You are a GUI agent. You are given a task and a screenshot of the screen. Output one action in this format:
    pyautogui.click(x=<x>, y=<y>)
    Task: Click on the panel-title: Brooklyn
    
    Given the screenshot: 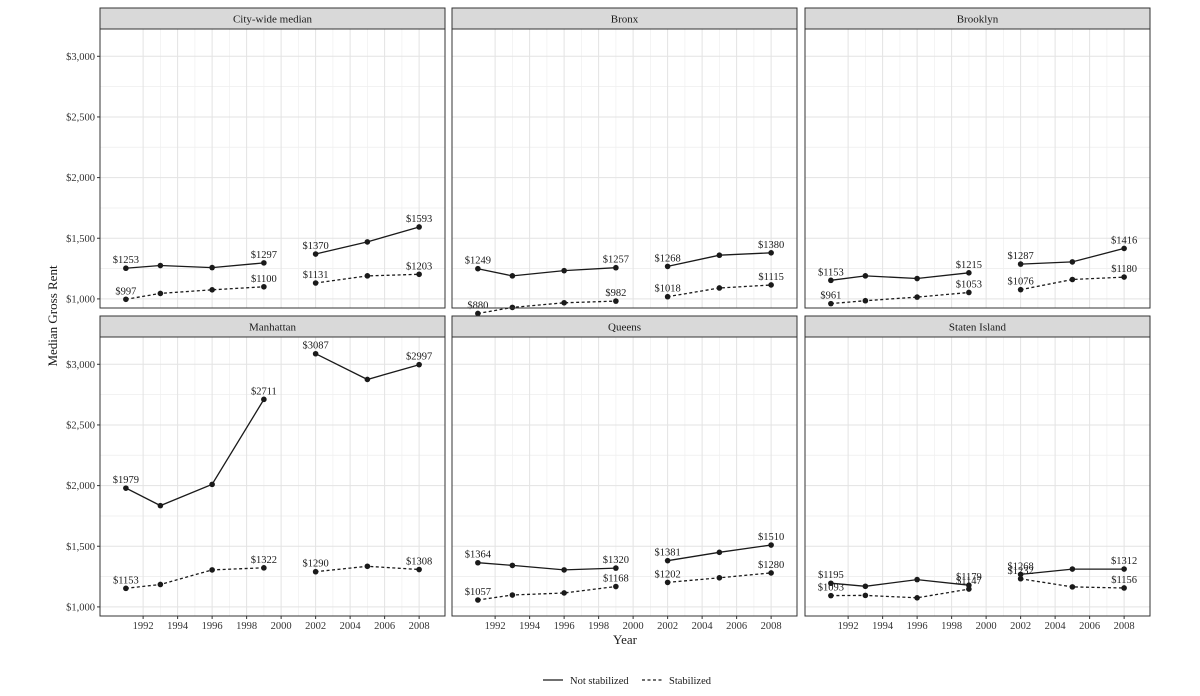 What is the action you would take?
    pyautogui.click(x=978, y=20)
    